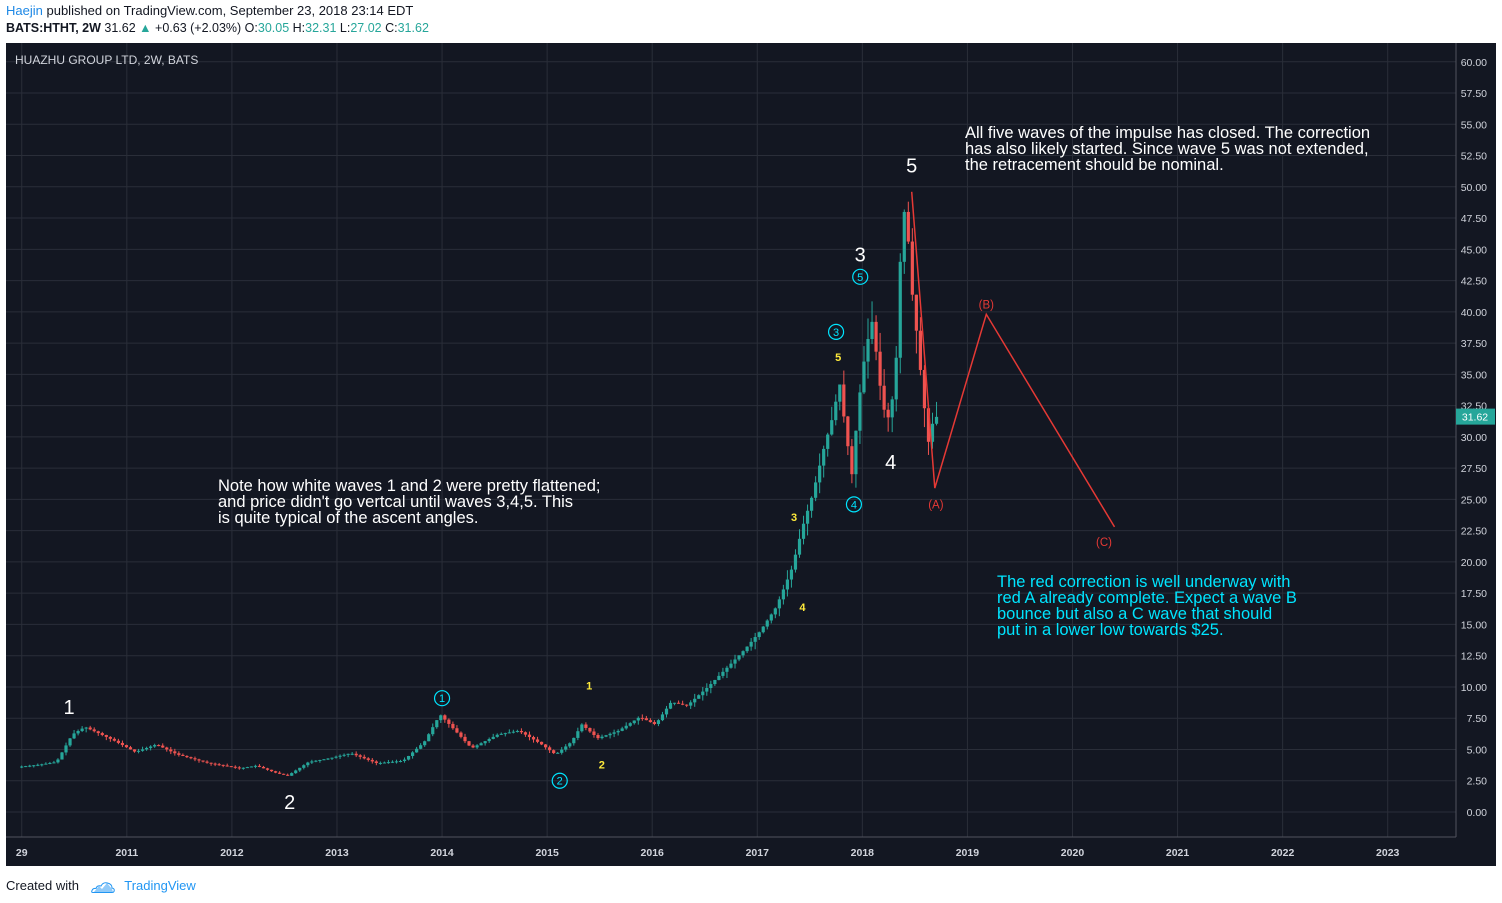 The width and height of the screenshot is (1502, 903). I want to click on symbol-name: BATS:HTHT, 2W, so click(53, 28).